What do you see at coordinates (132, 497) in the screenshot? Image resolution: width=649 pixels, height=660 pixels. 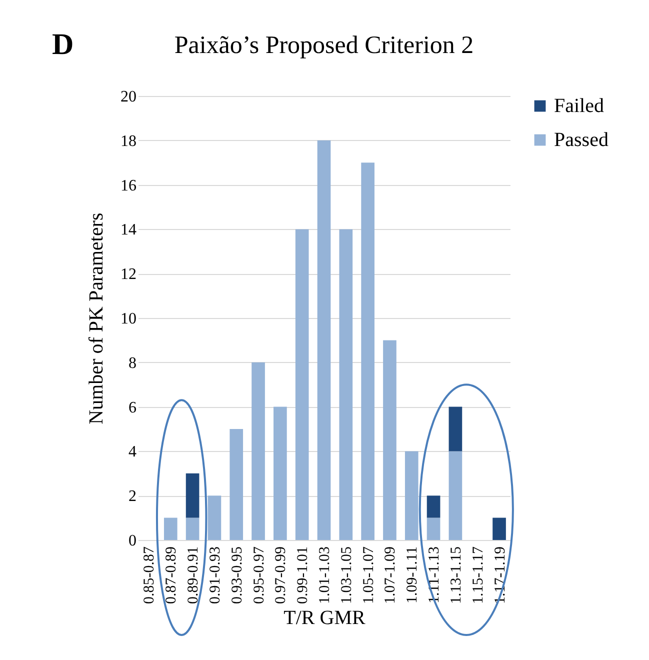 I see `y-tick-label: 2` at bounding box center [132, 497].